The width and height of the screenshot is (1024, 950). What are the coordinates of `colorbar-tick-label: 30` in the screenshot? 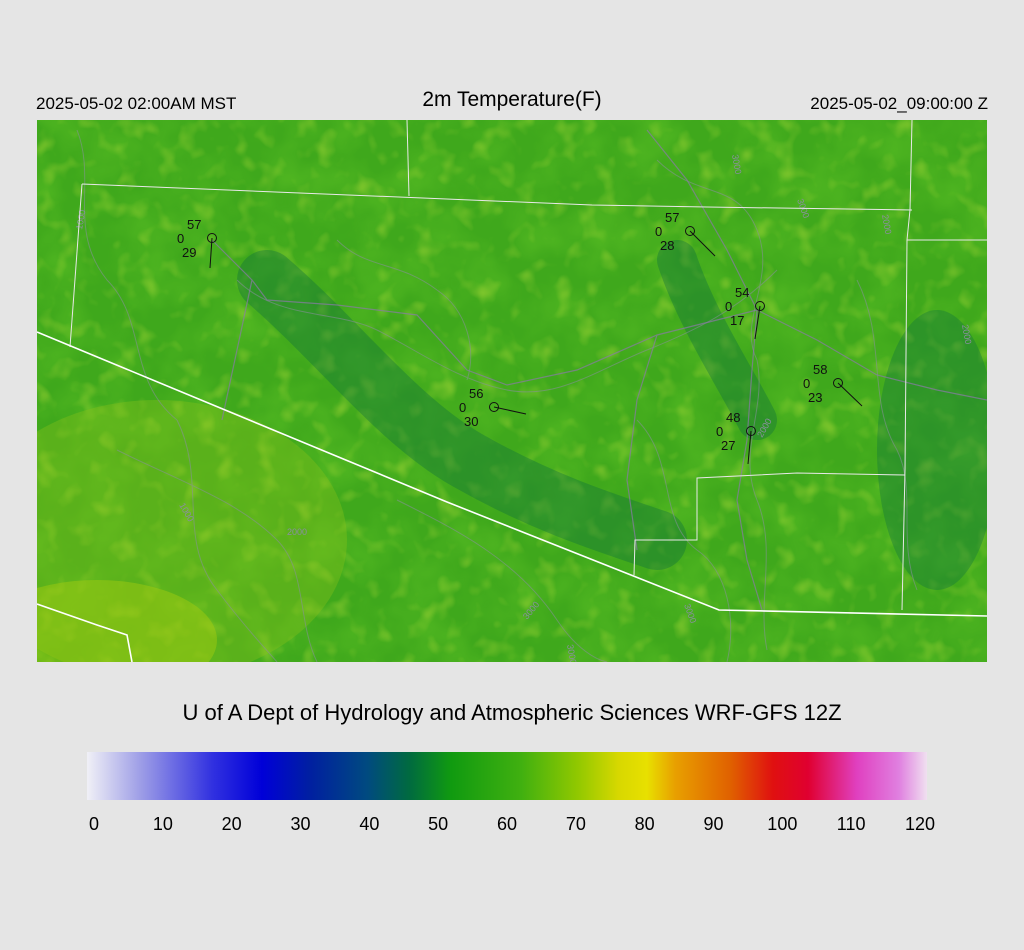 It's located at (300, 824).